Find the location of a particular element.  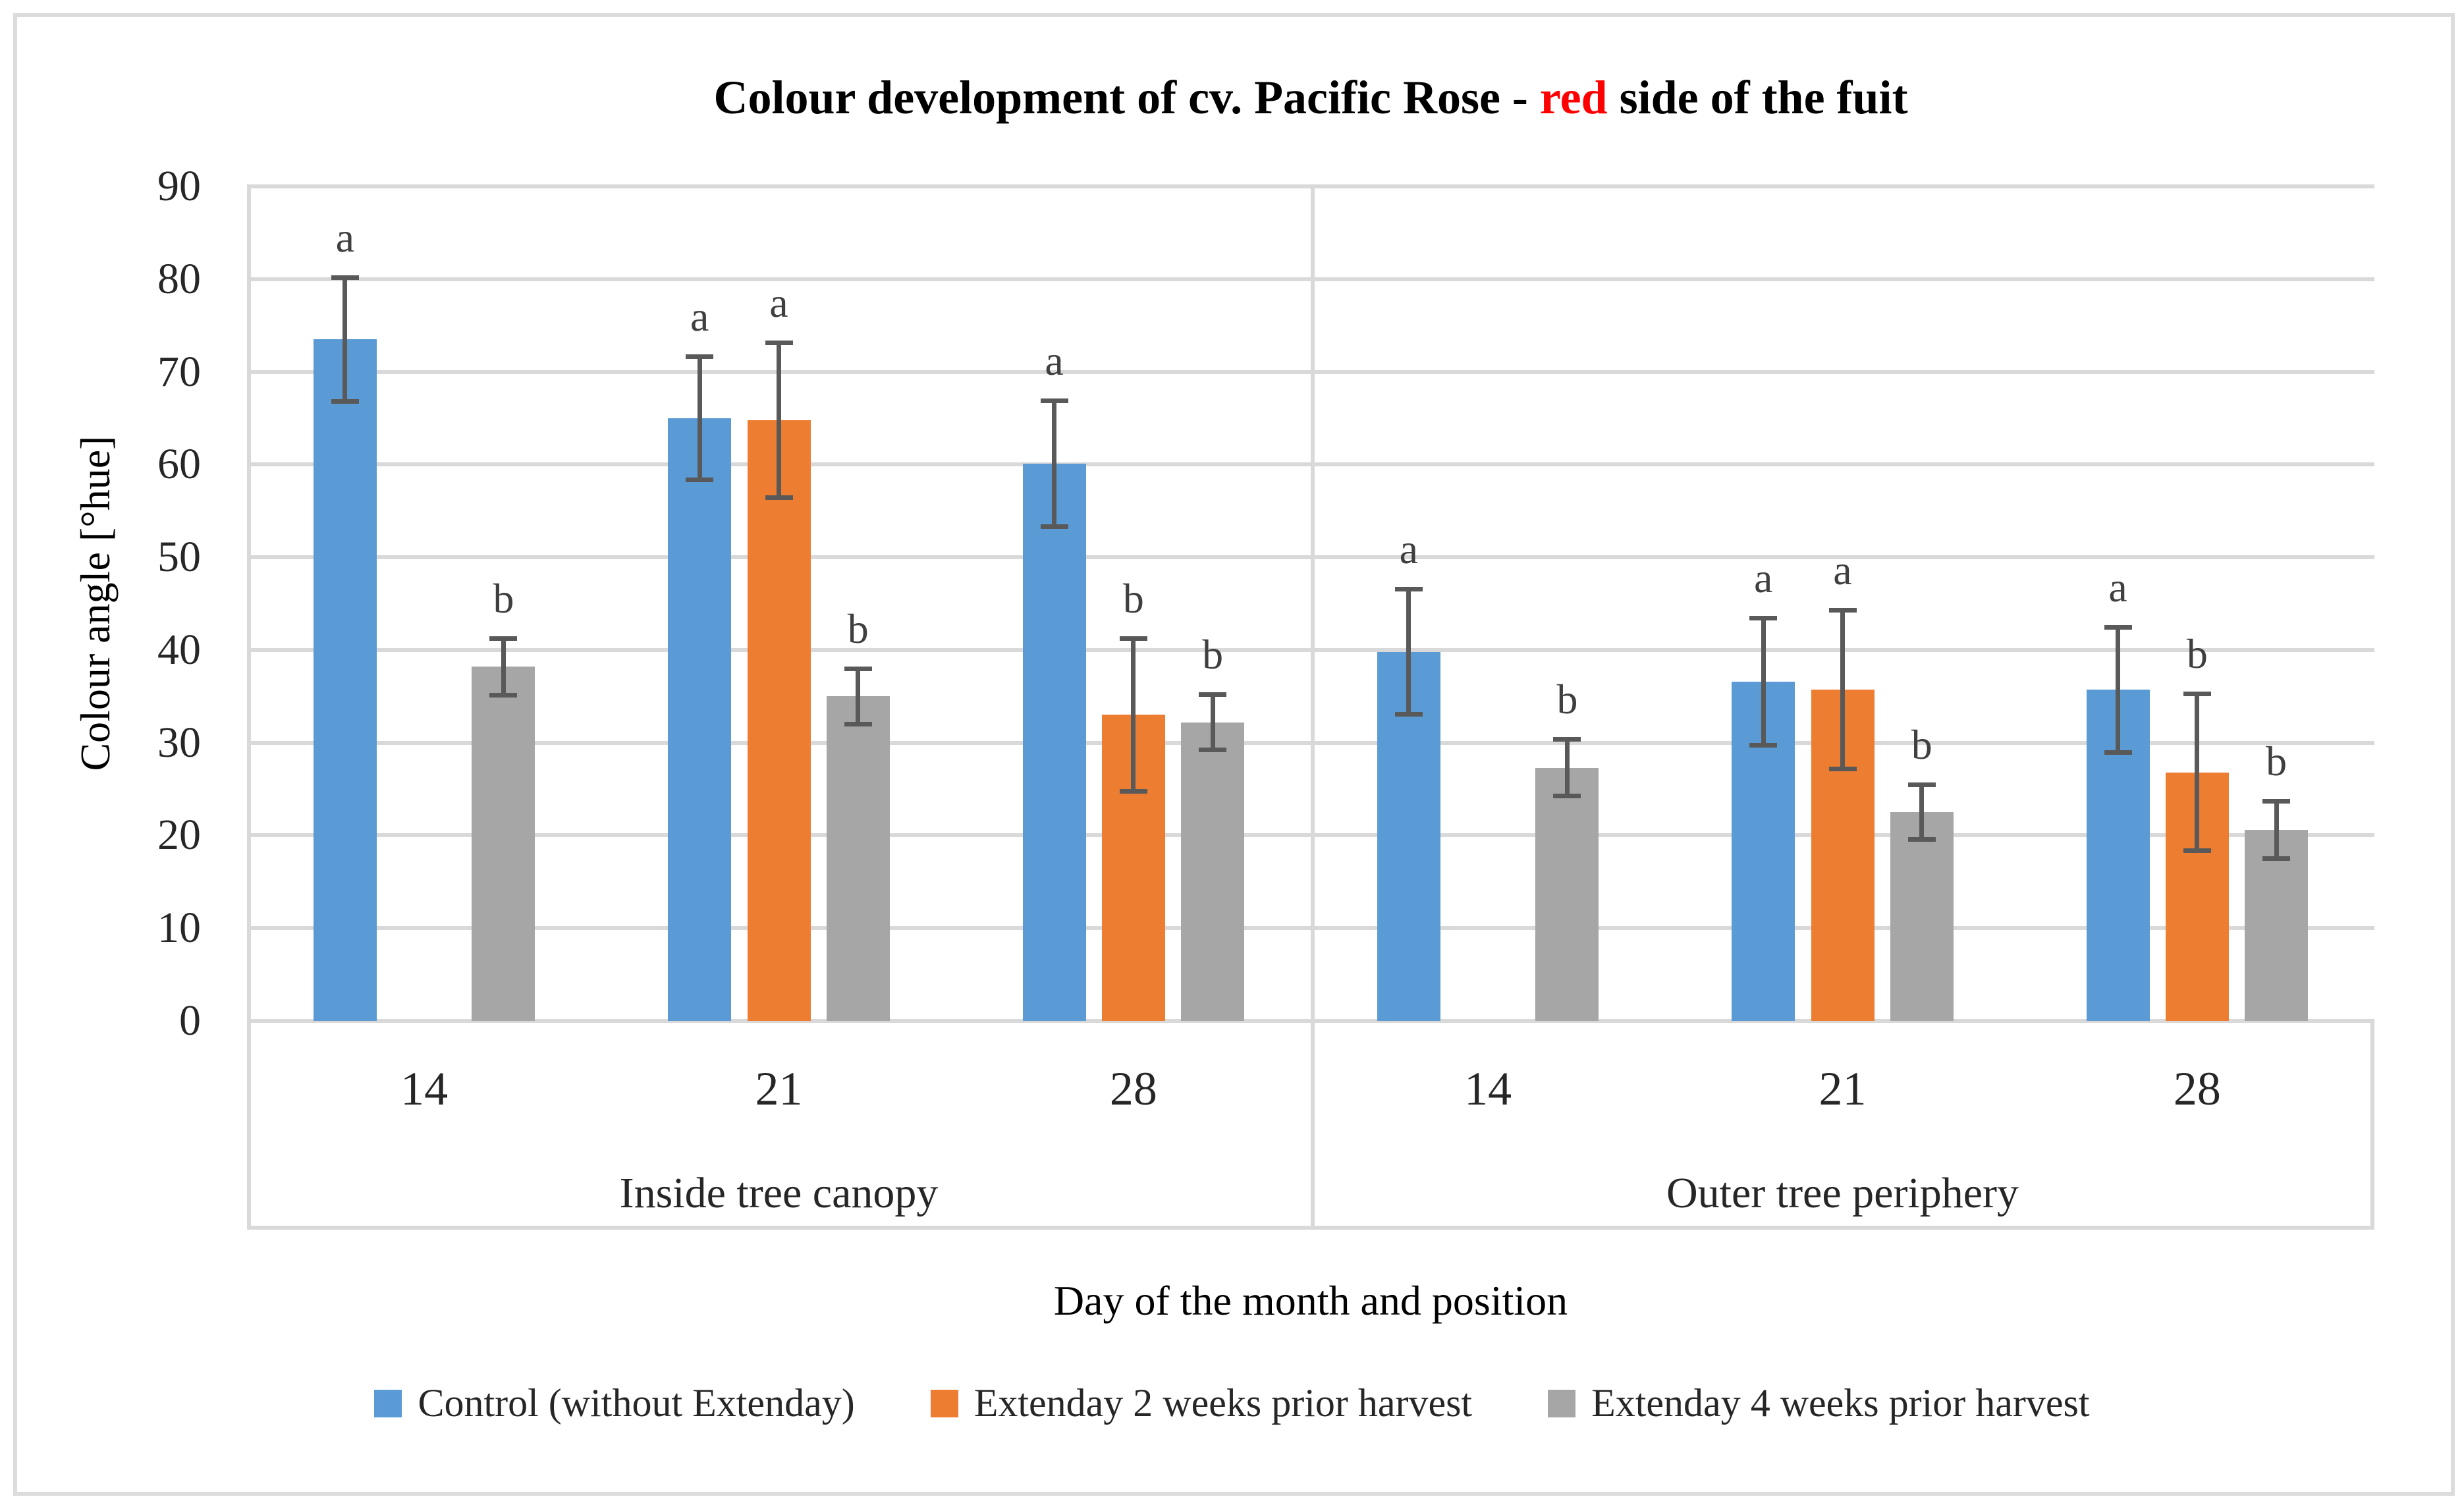

y-tick-label: 90 is located at coordinates (179, 186).